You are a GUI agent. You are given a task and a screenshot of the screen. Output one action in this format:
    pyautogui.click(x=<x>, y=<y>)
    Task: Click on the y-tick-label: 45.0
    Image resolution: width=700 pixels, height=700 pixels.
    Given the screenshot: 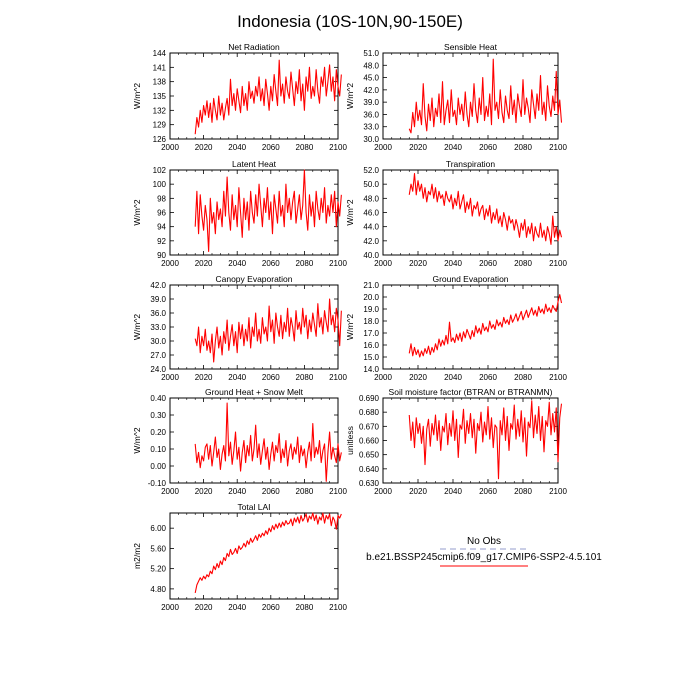 What is the action you would take?
    pyautogui.click(x=371, y=78)
    